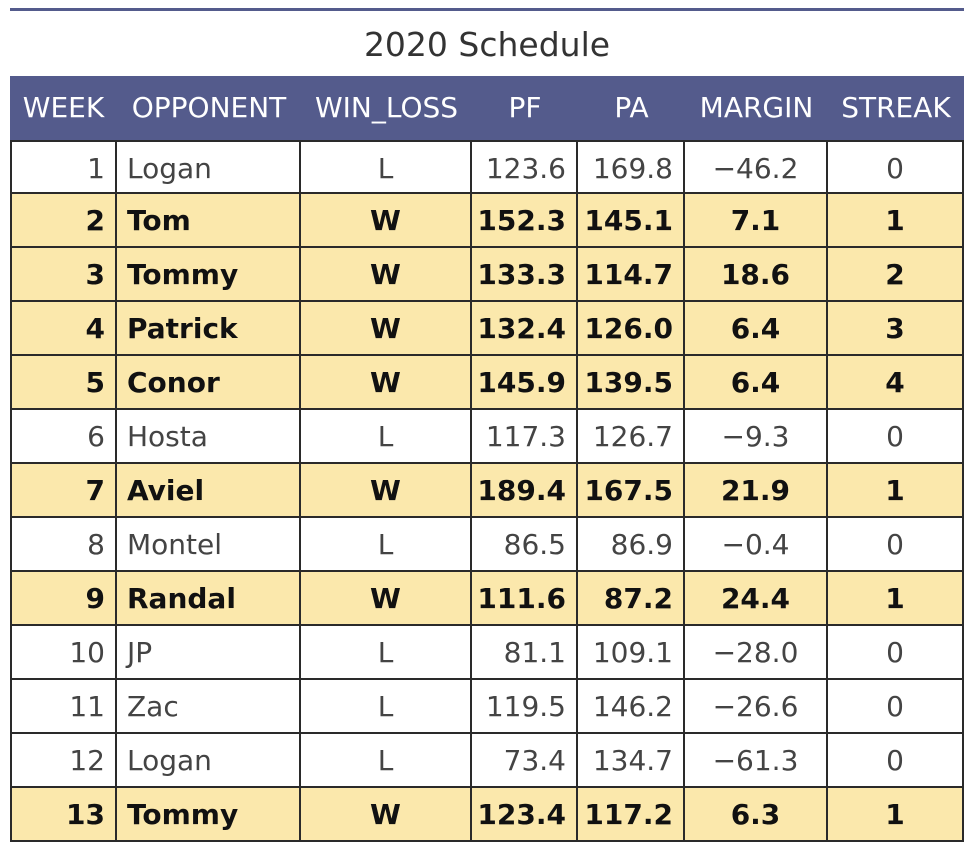 The image size is (974, 852). Describe the element at coordinates (209, 707) in the screenshot. I see `cell-opponent: Zac` at that location.